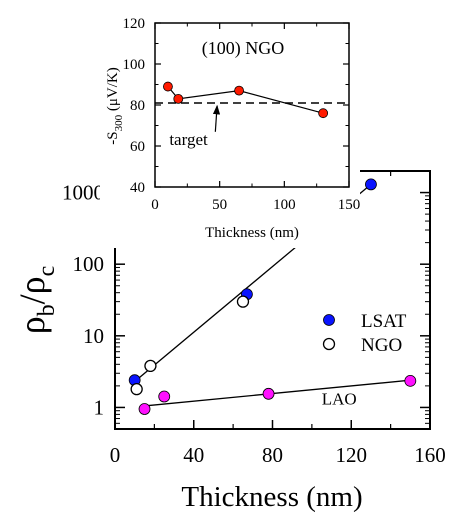 The height and width of the screenshot is (524, 467). What do you see at coordinates (284, 205) in the screenshot?
I see `inset-x-tick-label: 100` at bounding box center [284, 205].